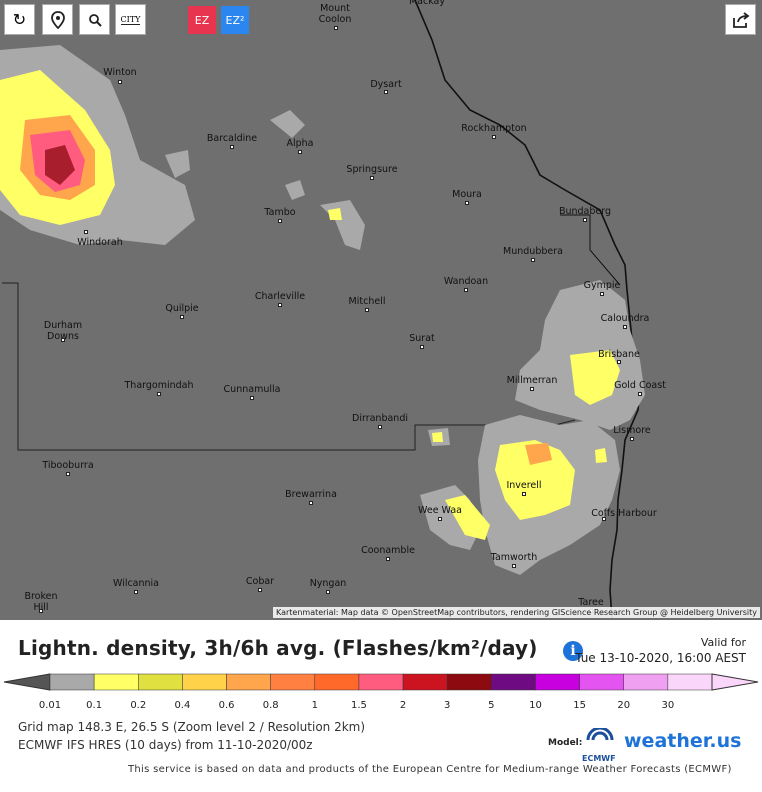 The width and height of the screenshot is (762, 792). I want to click on place-label: Mackay, so click(427, 3).